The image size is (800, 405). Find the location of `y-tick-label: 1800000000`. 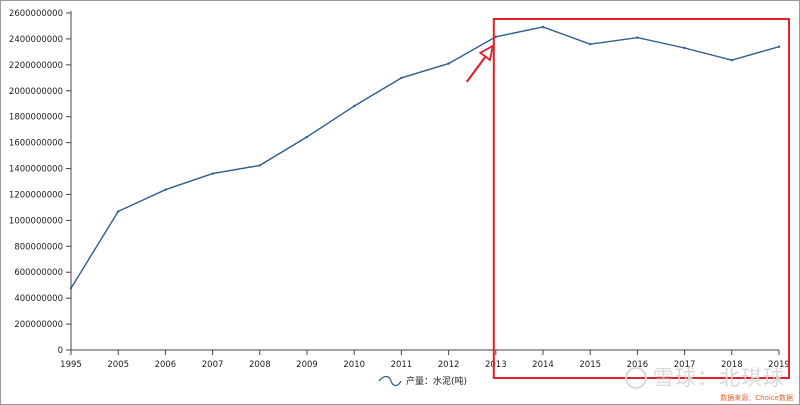

y-tick-label: 1800000000 is located at coordinates (36, 118).